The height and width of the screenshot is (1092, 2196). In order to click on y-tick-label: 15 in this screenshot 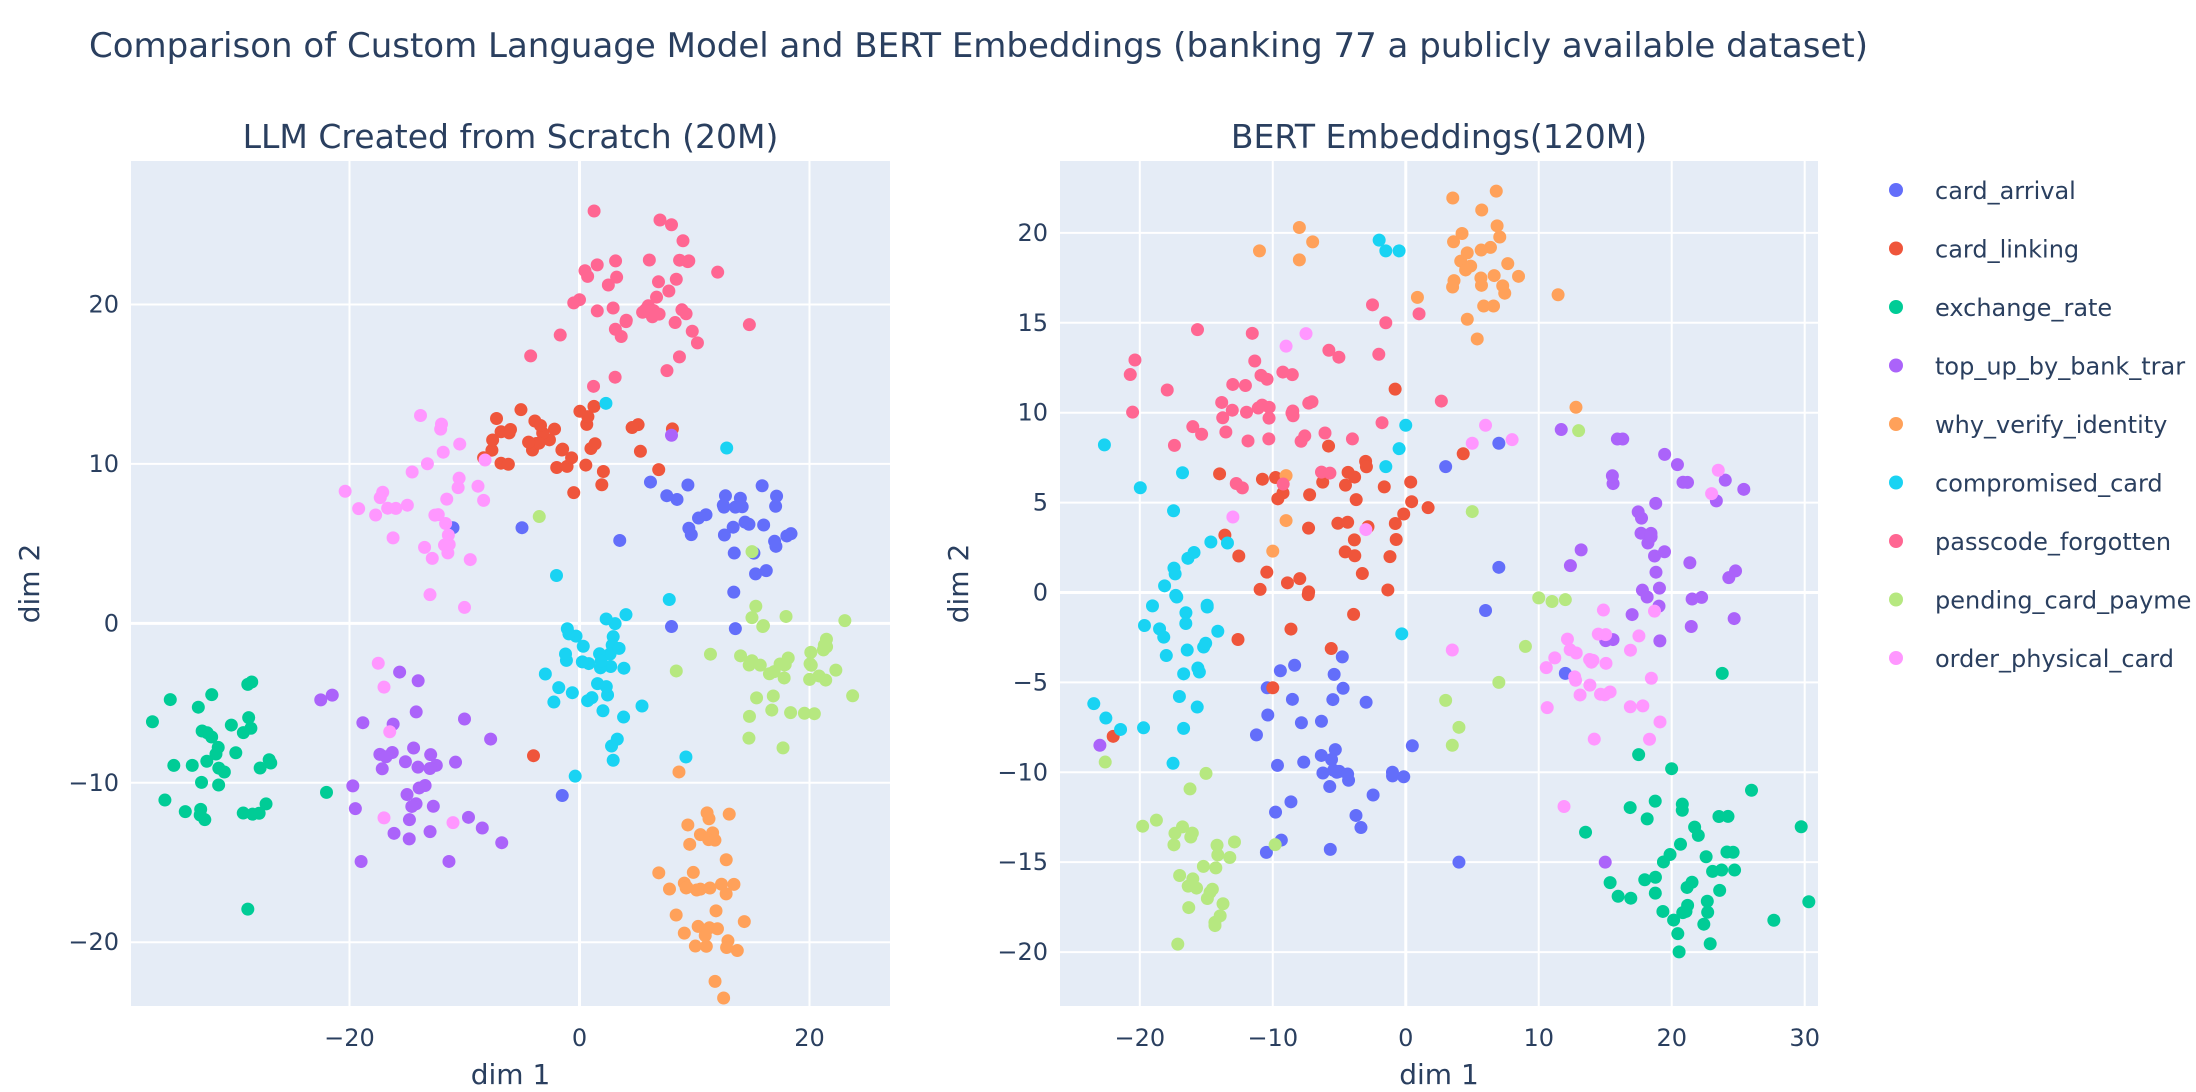, I will do `click(1032, 323)`.